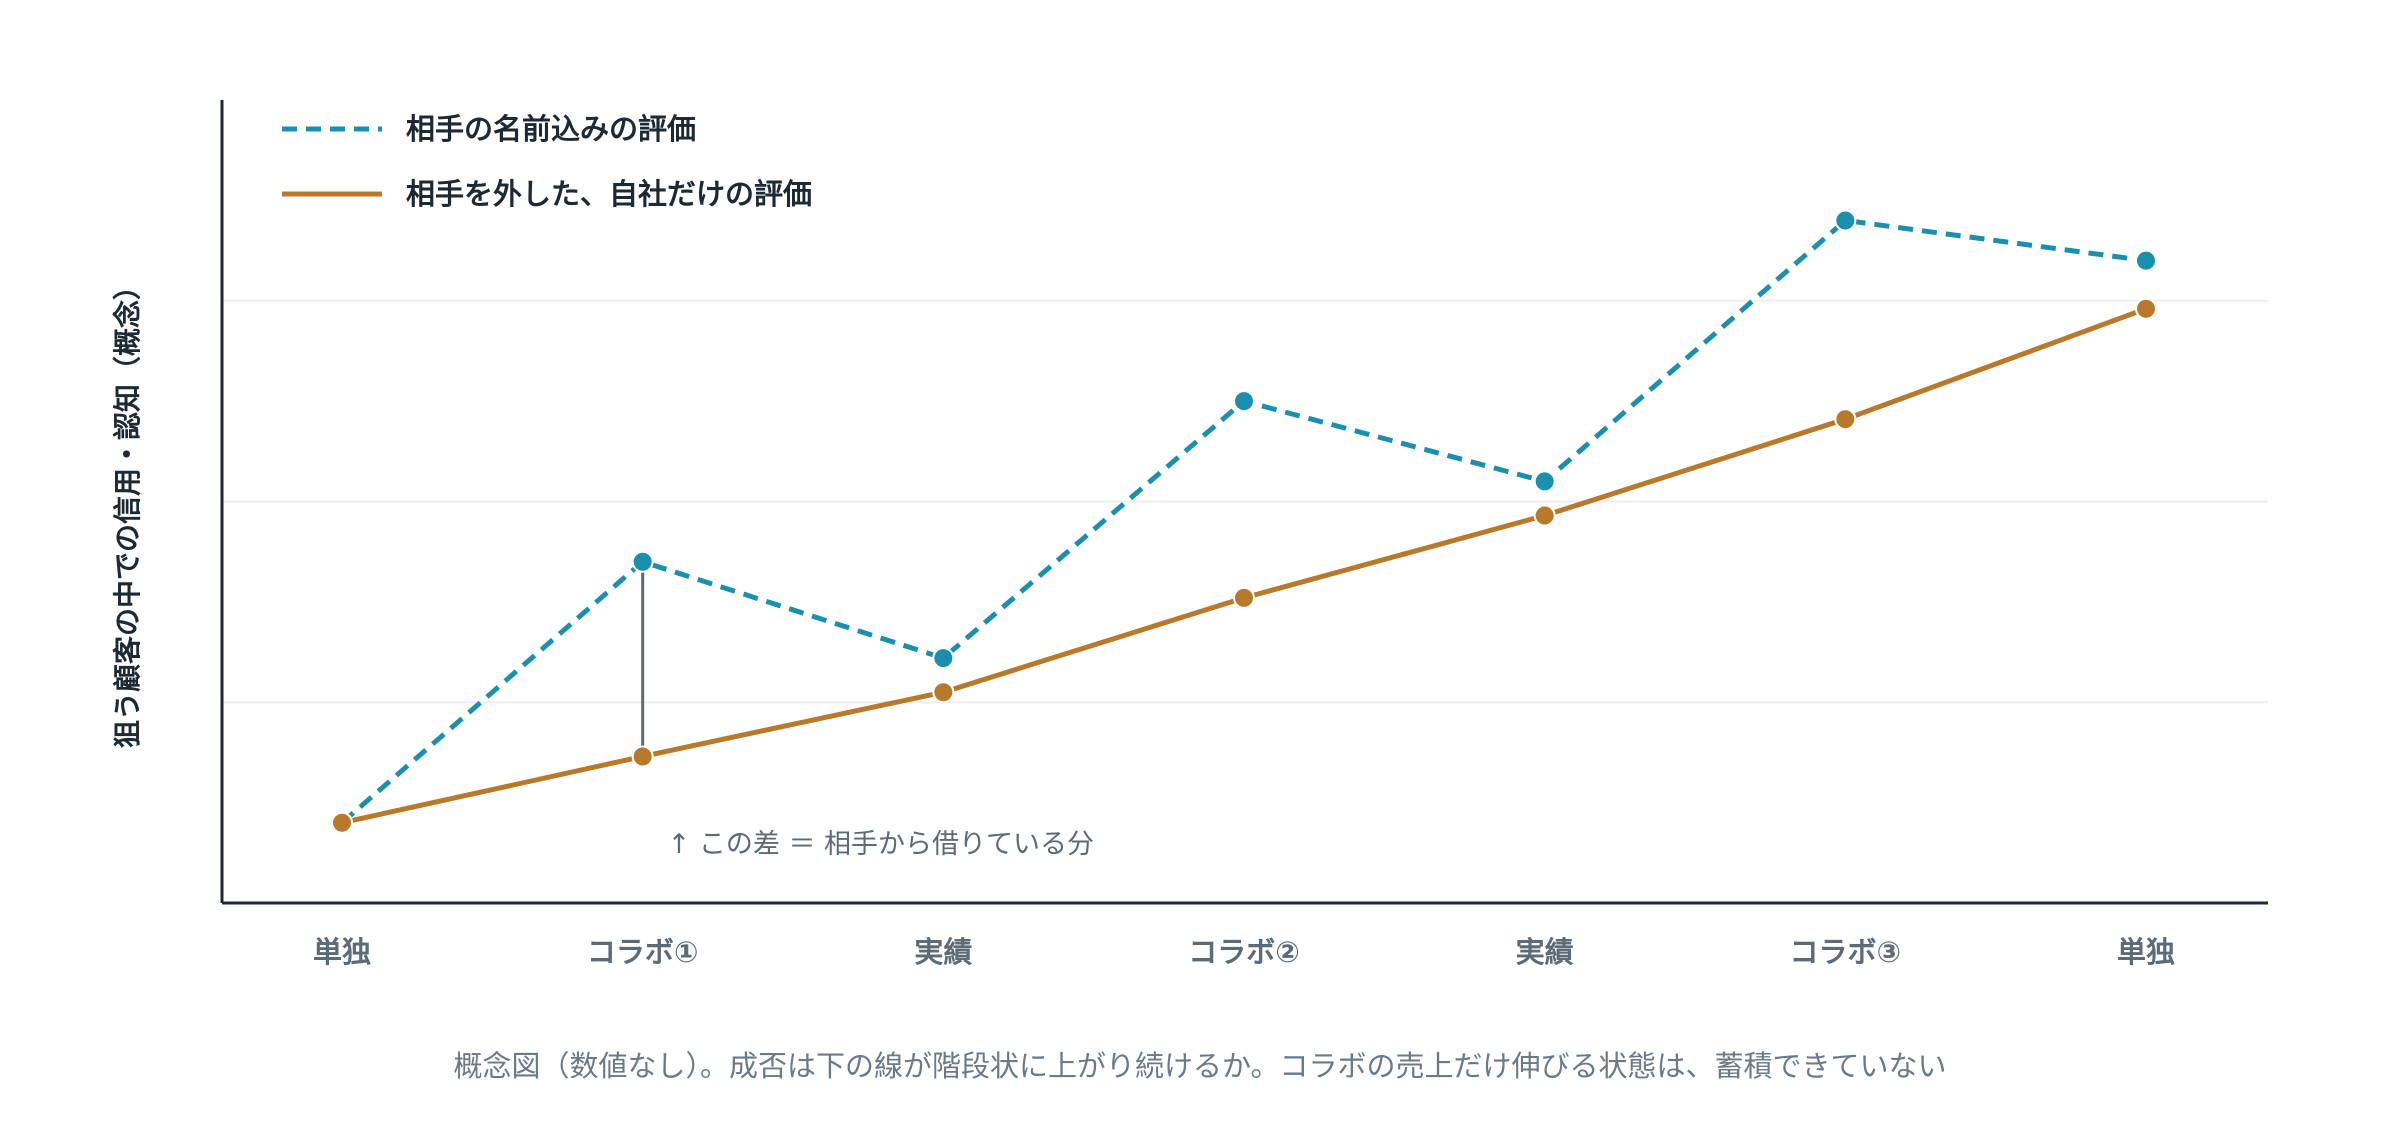 This screenshot has height=1124, width=2400. Describe the element at coordinates (881, 844) in the screenshot. I see `gap-annotation: ↑ この差 ＝ 相手から借りている分` at that location.